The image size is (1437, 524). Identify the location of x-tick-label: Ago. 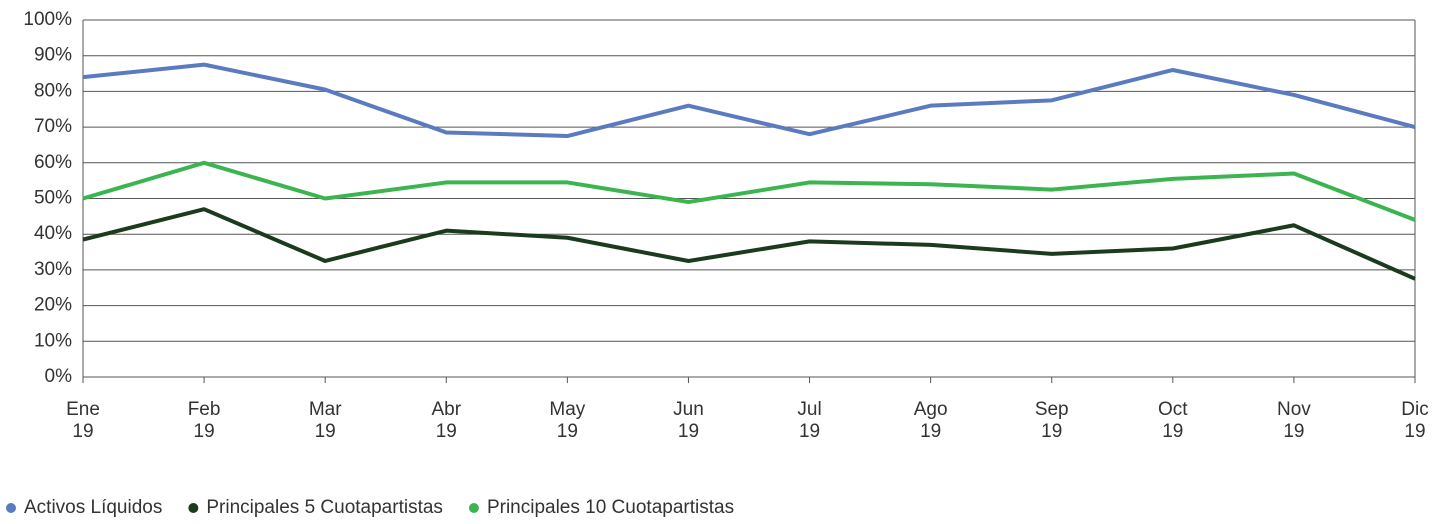
(931, 409).